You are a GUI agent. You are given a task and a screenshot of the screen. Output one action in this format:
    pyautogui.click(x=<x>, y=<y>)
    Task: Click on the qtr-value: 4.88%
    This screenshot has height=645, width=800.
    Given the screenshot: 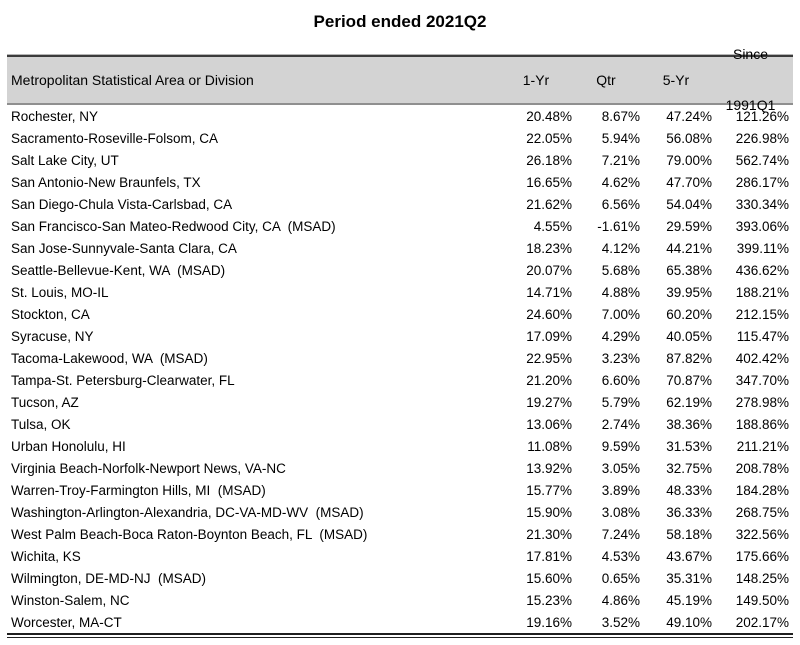 What is the action you would take?
    pyautogui.click(x=620, y=292)
    